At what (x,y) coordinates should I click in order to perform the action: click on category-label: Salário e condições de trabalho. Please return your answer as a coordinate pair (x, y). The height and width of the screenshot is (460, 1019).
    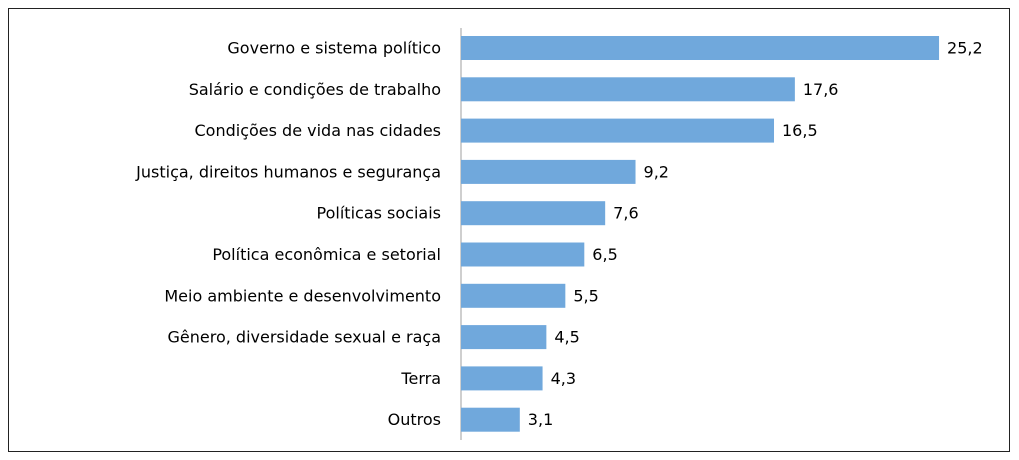
    Looking at the image, I should click on (315, 89).